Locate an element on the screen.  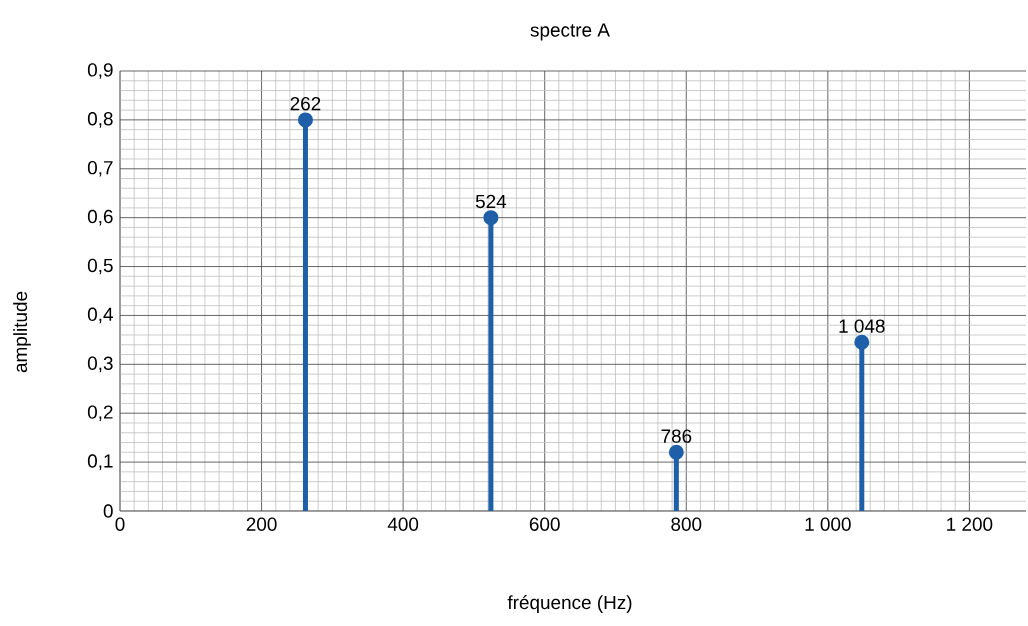
y-axis-title: amplitude is located at coordinates (22, 332).